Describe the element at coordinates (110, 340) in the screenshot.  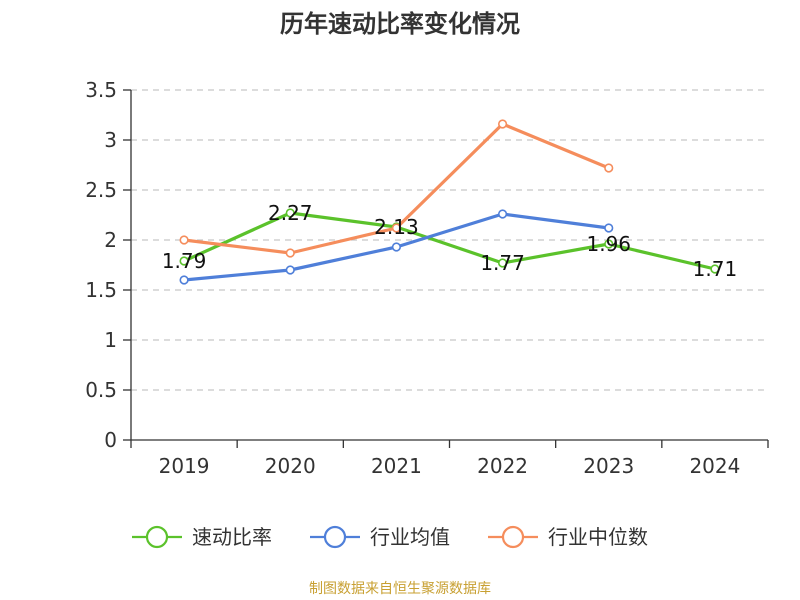
I see `y-tick-label: 1` at that location.